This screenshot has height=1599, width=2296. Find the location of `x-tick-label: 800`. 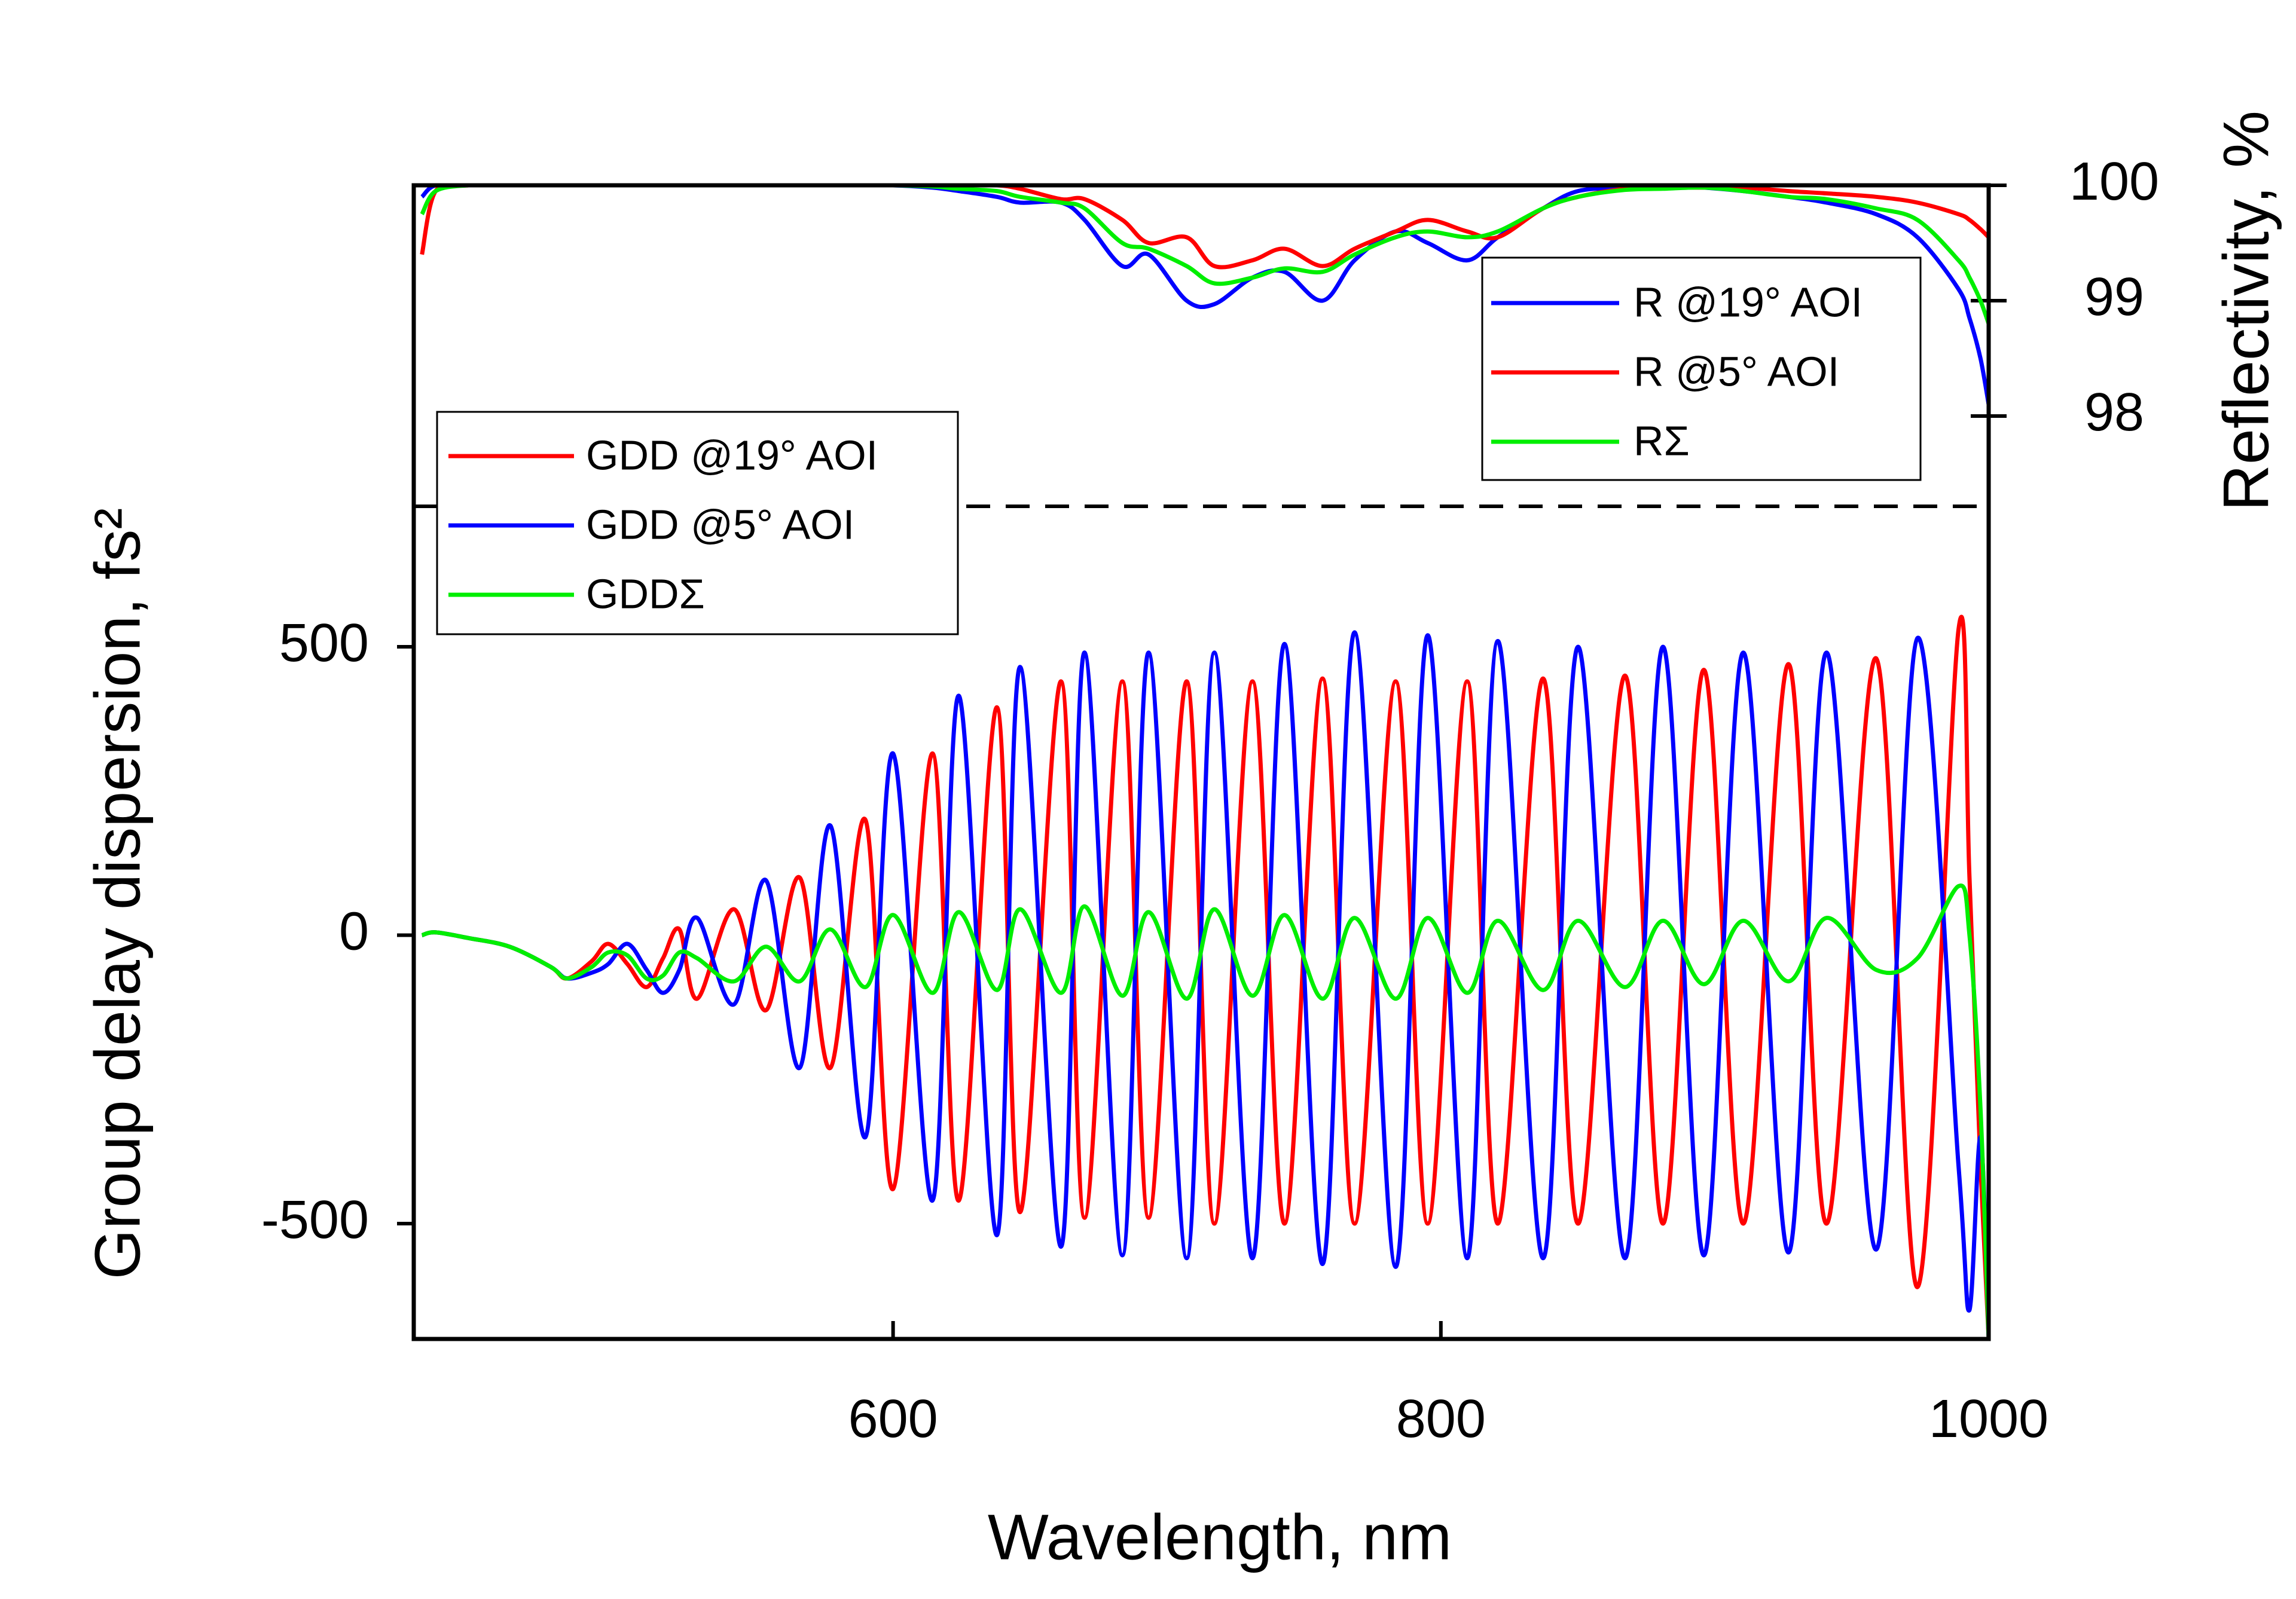

x-tick-label: 800 is located at coordinates (1441, 1419).